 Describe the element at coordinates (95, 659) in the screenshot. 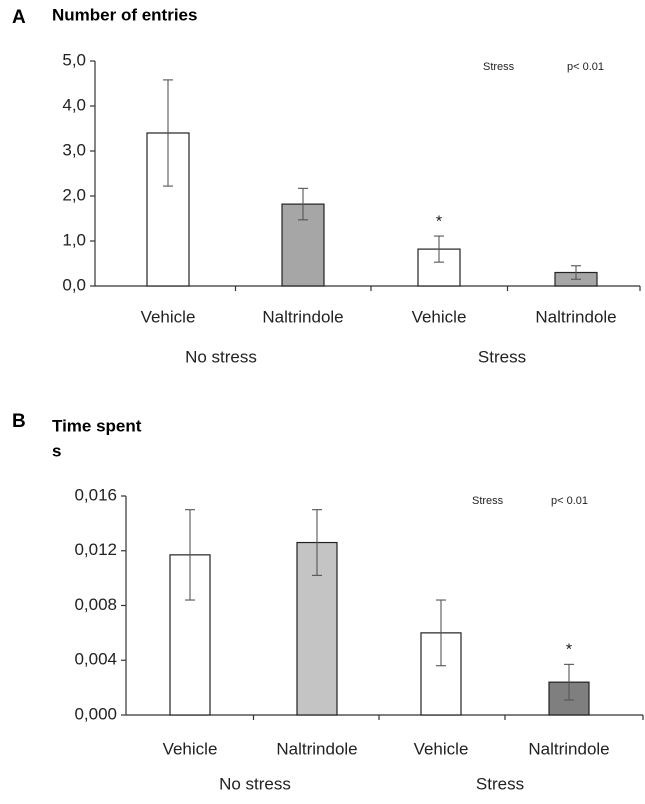

I see `y-tick-label: 0,004` at that location.